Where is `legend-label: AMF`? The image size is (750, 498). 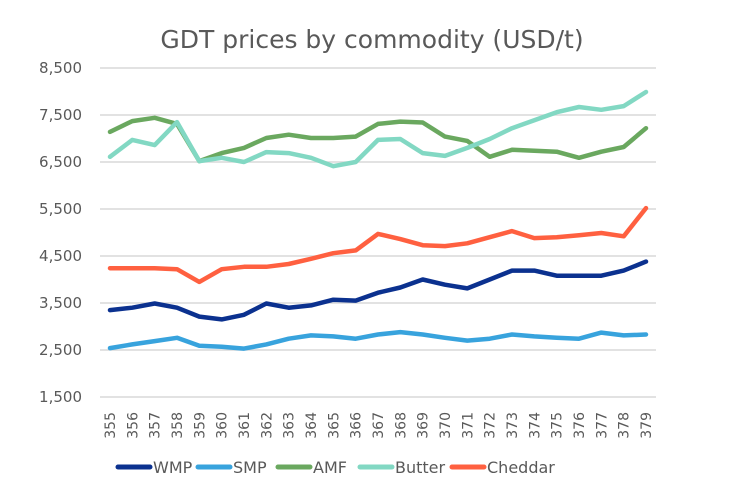 legend-label: AMF is located at coordinates (330, 467).